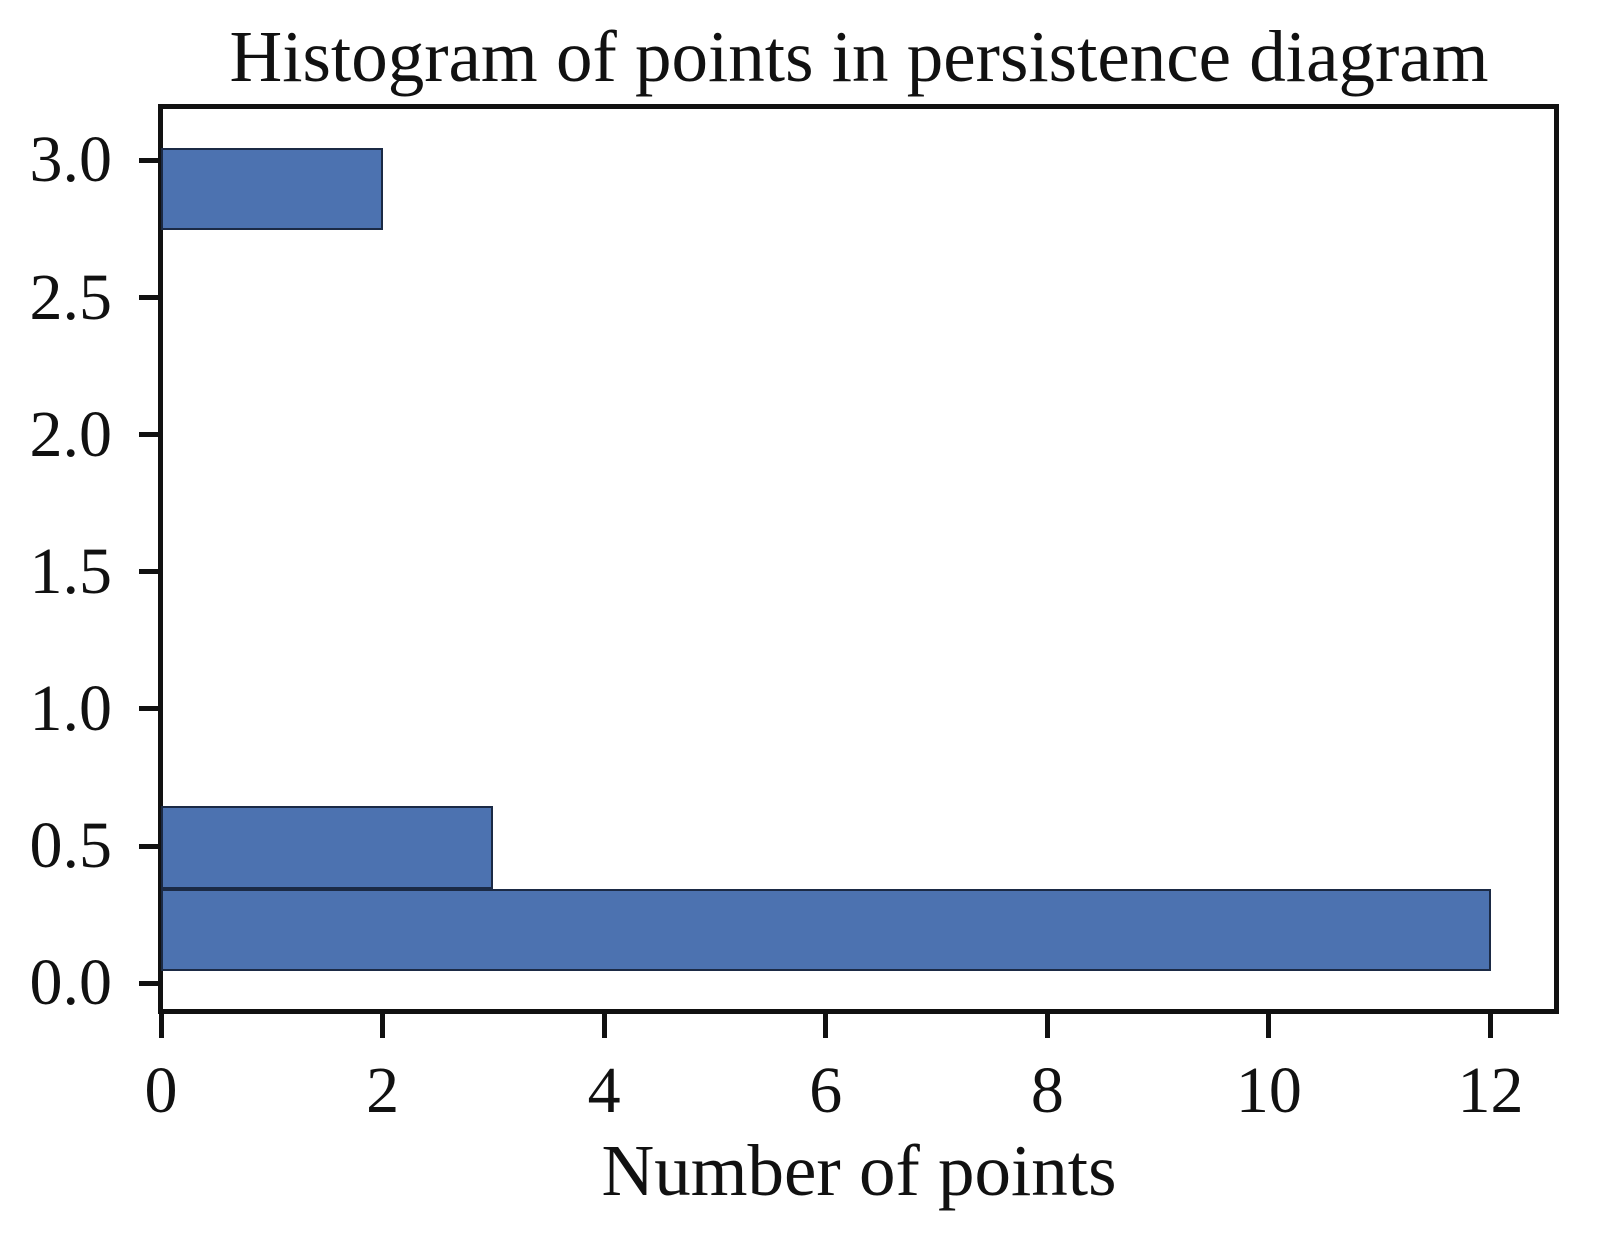  Describe the element at coordinates (1047, 1090) in the screenshot. I see `x-tick-label: 8` at that location.